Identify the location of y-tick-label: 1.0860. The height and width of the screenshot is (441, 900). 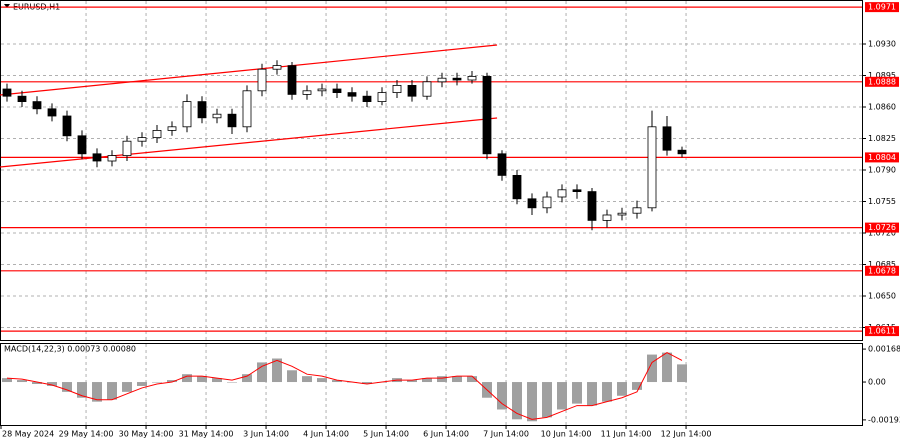
(882, 107).